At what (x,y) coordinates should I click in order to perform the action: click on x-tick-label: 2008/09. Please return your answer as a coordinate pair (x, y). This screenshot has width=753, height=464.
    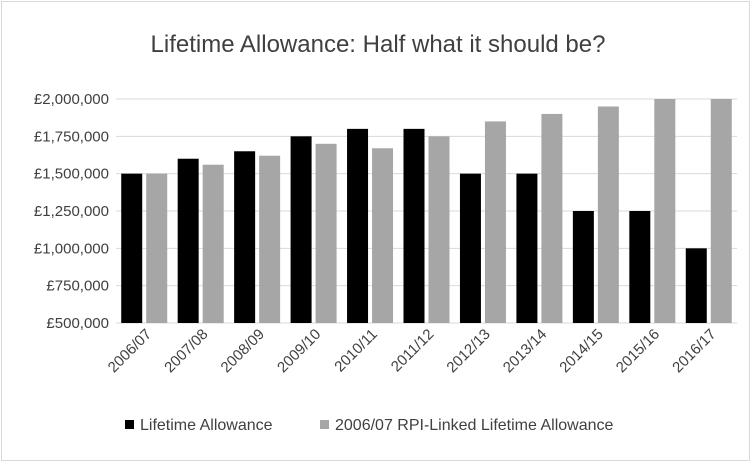
    Looking at the image, I should click on (243, 351).